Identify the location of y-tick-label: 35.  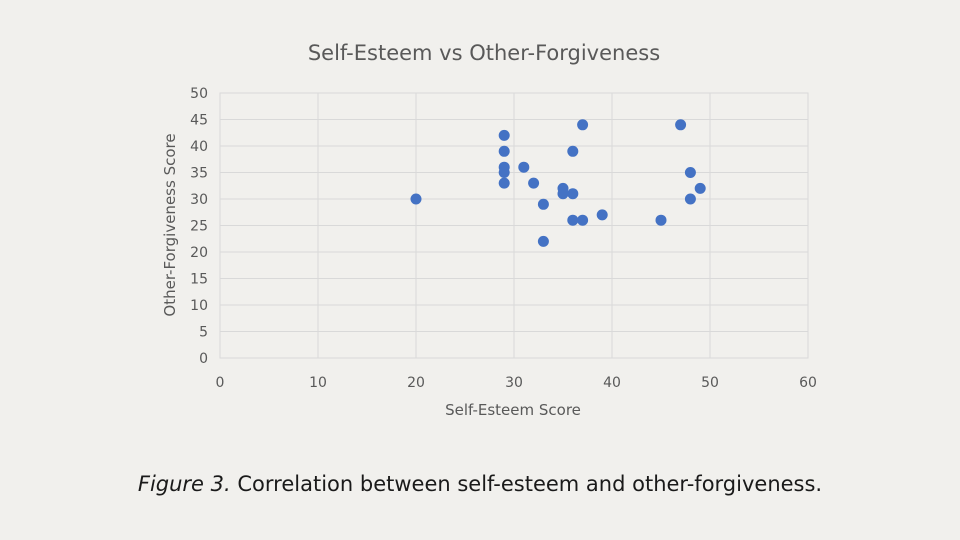
(199, 174).